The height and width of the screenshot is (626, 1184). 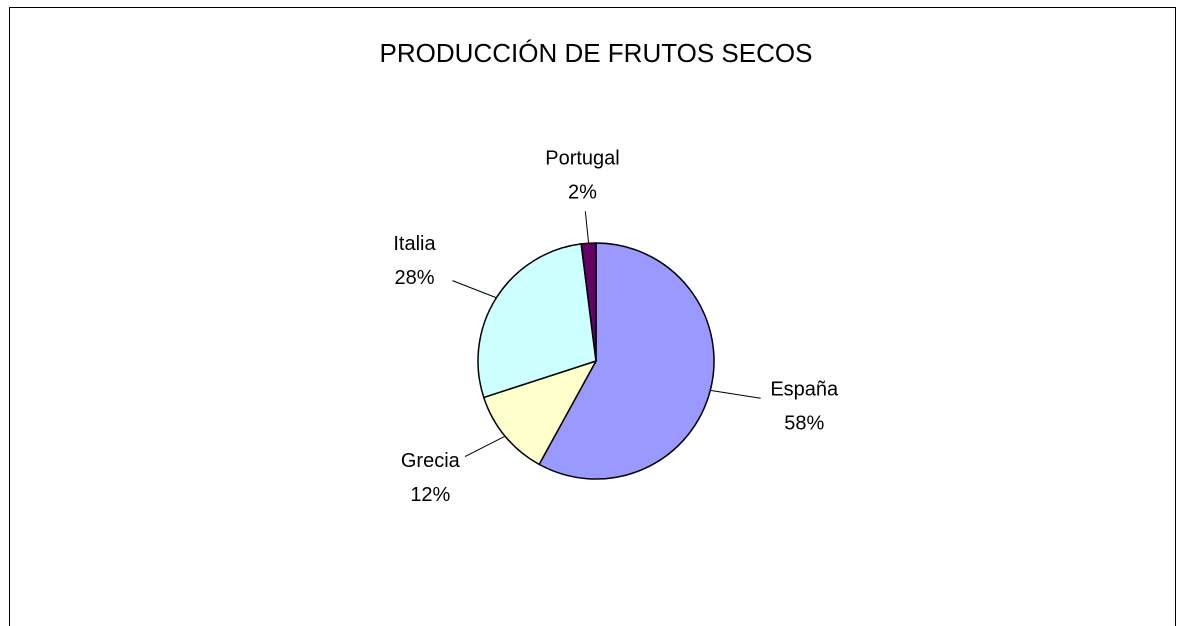 I want to click on slice-label-name: España, so click(x=804, y=389).